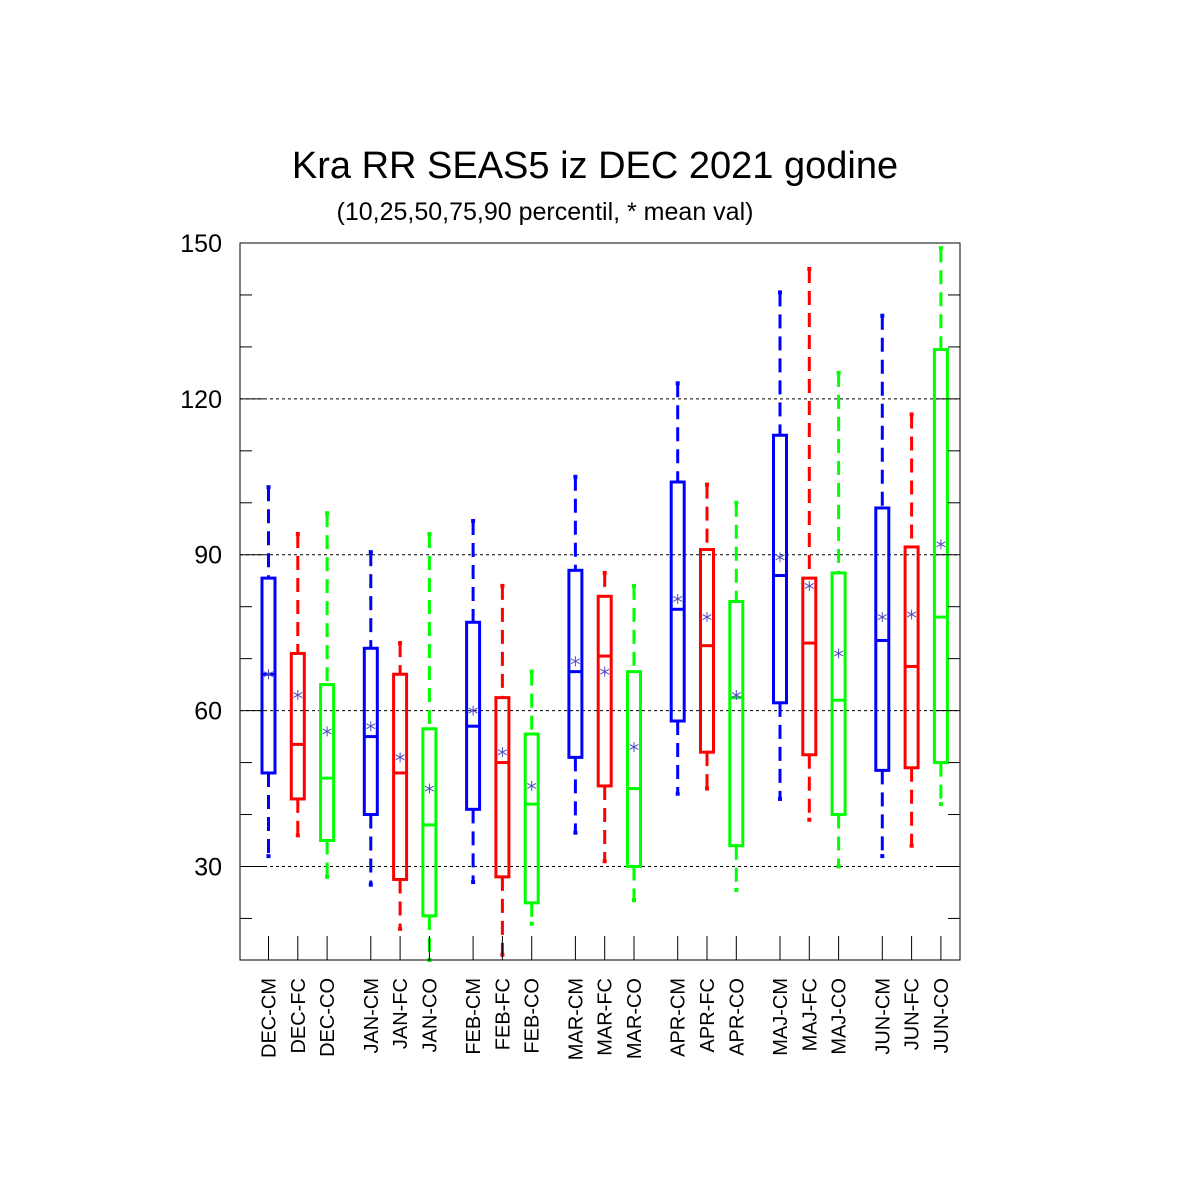 This screenshot has height=1200, width=1200. What do you see at coordinates (533, 1016) in the screenshot?
I see `xtick-label-feb-co: FEB-CO` at bounding box center [533, 1016].